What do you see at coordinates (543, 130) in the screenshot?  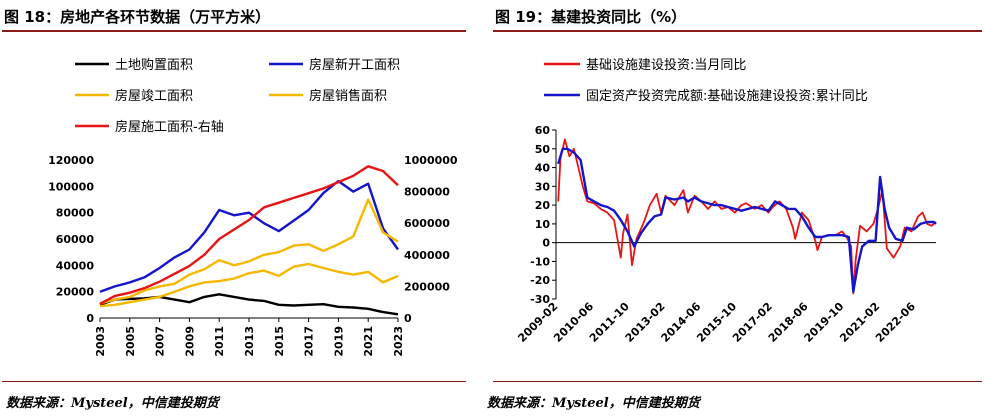 I see `right-y-tick-label: 60` at bounding box center [543, 130].